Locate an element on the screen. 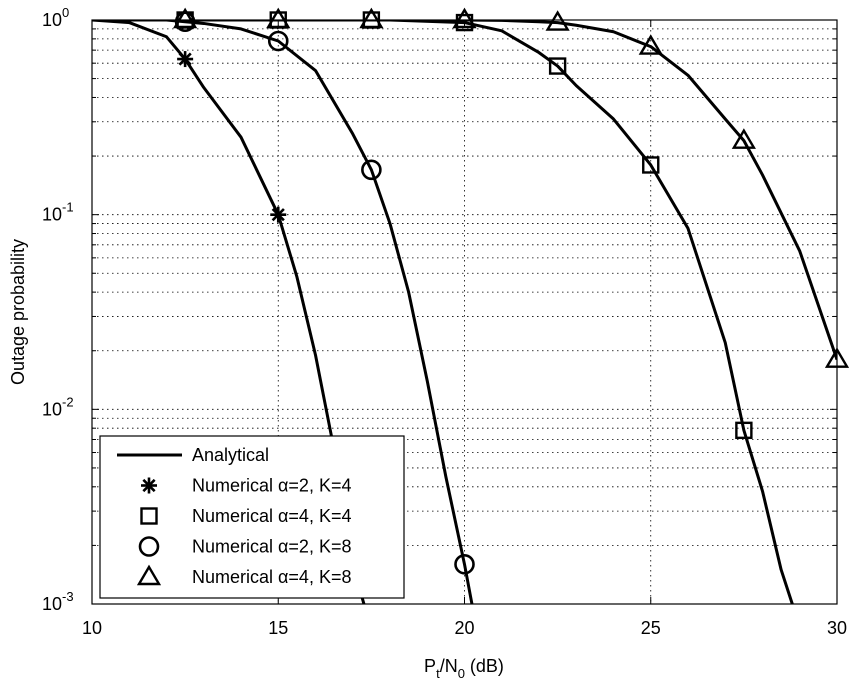 The height and width of the screenshot is (686, 851). legend-entry: Numerical α=4, K=4 is located at coordinates (245, 516).